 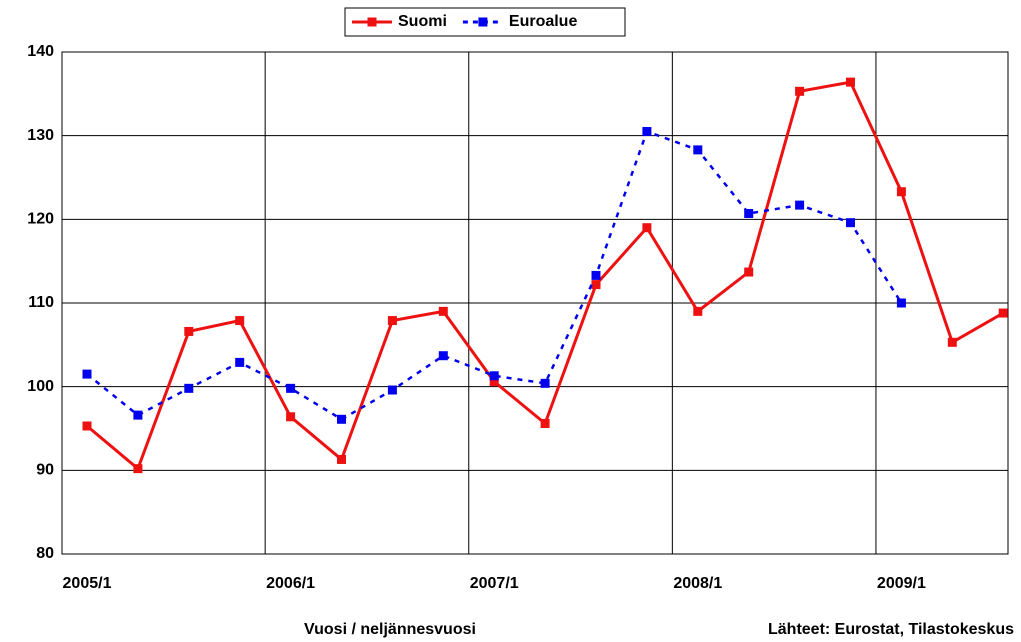 What do you see at coordinates (45, 553) in the screenshot?
I see `y-tick-label: 80` at bounding box center [45, 553].